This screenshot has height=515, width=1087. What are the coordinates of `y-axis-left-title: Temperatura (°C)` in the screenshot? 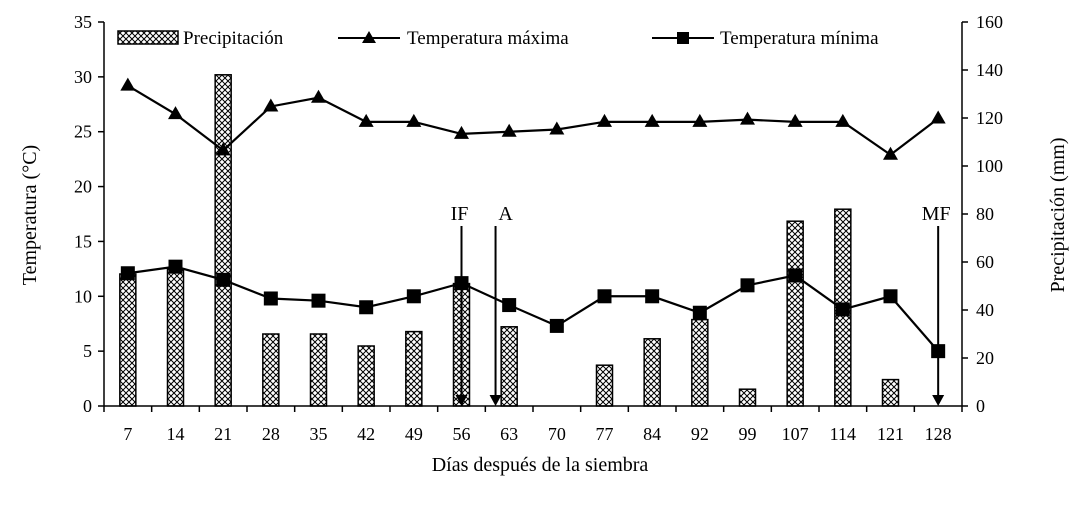 It's located at (30, 215).